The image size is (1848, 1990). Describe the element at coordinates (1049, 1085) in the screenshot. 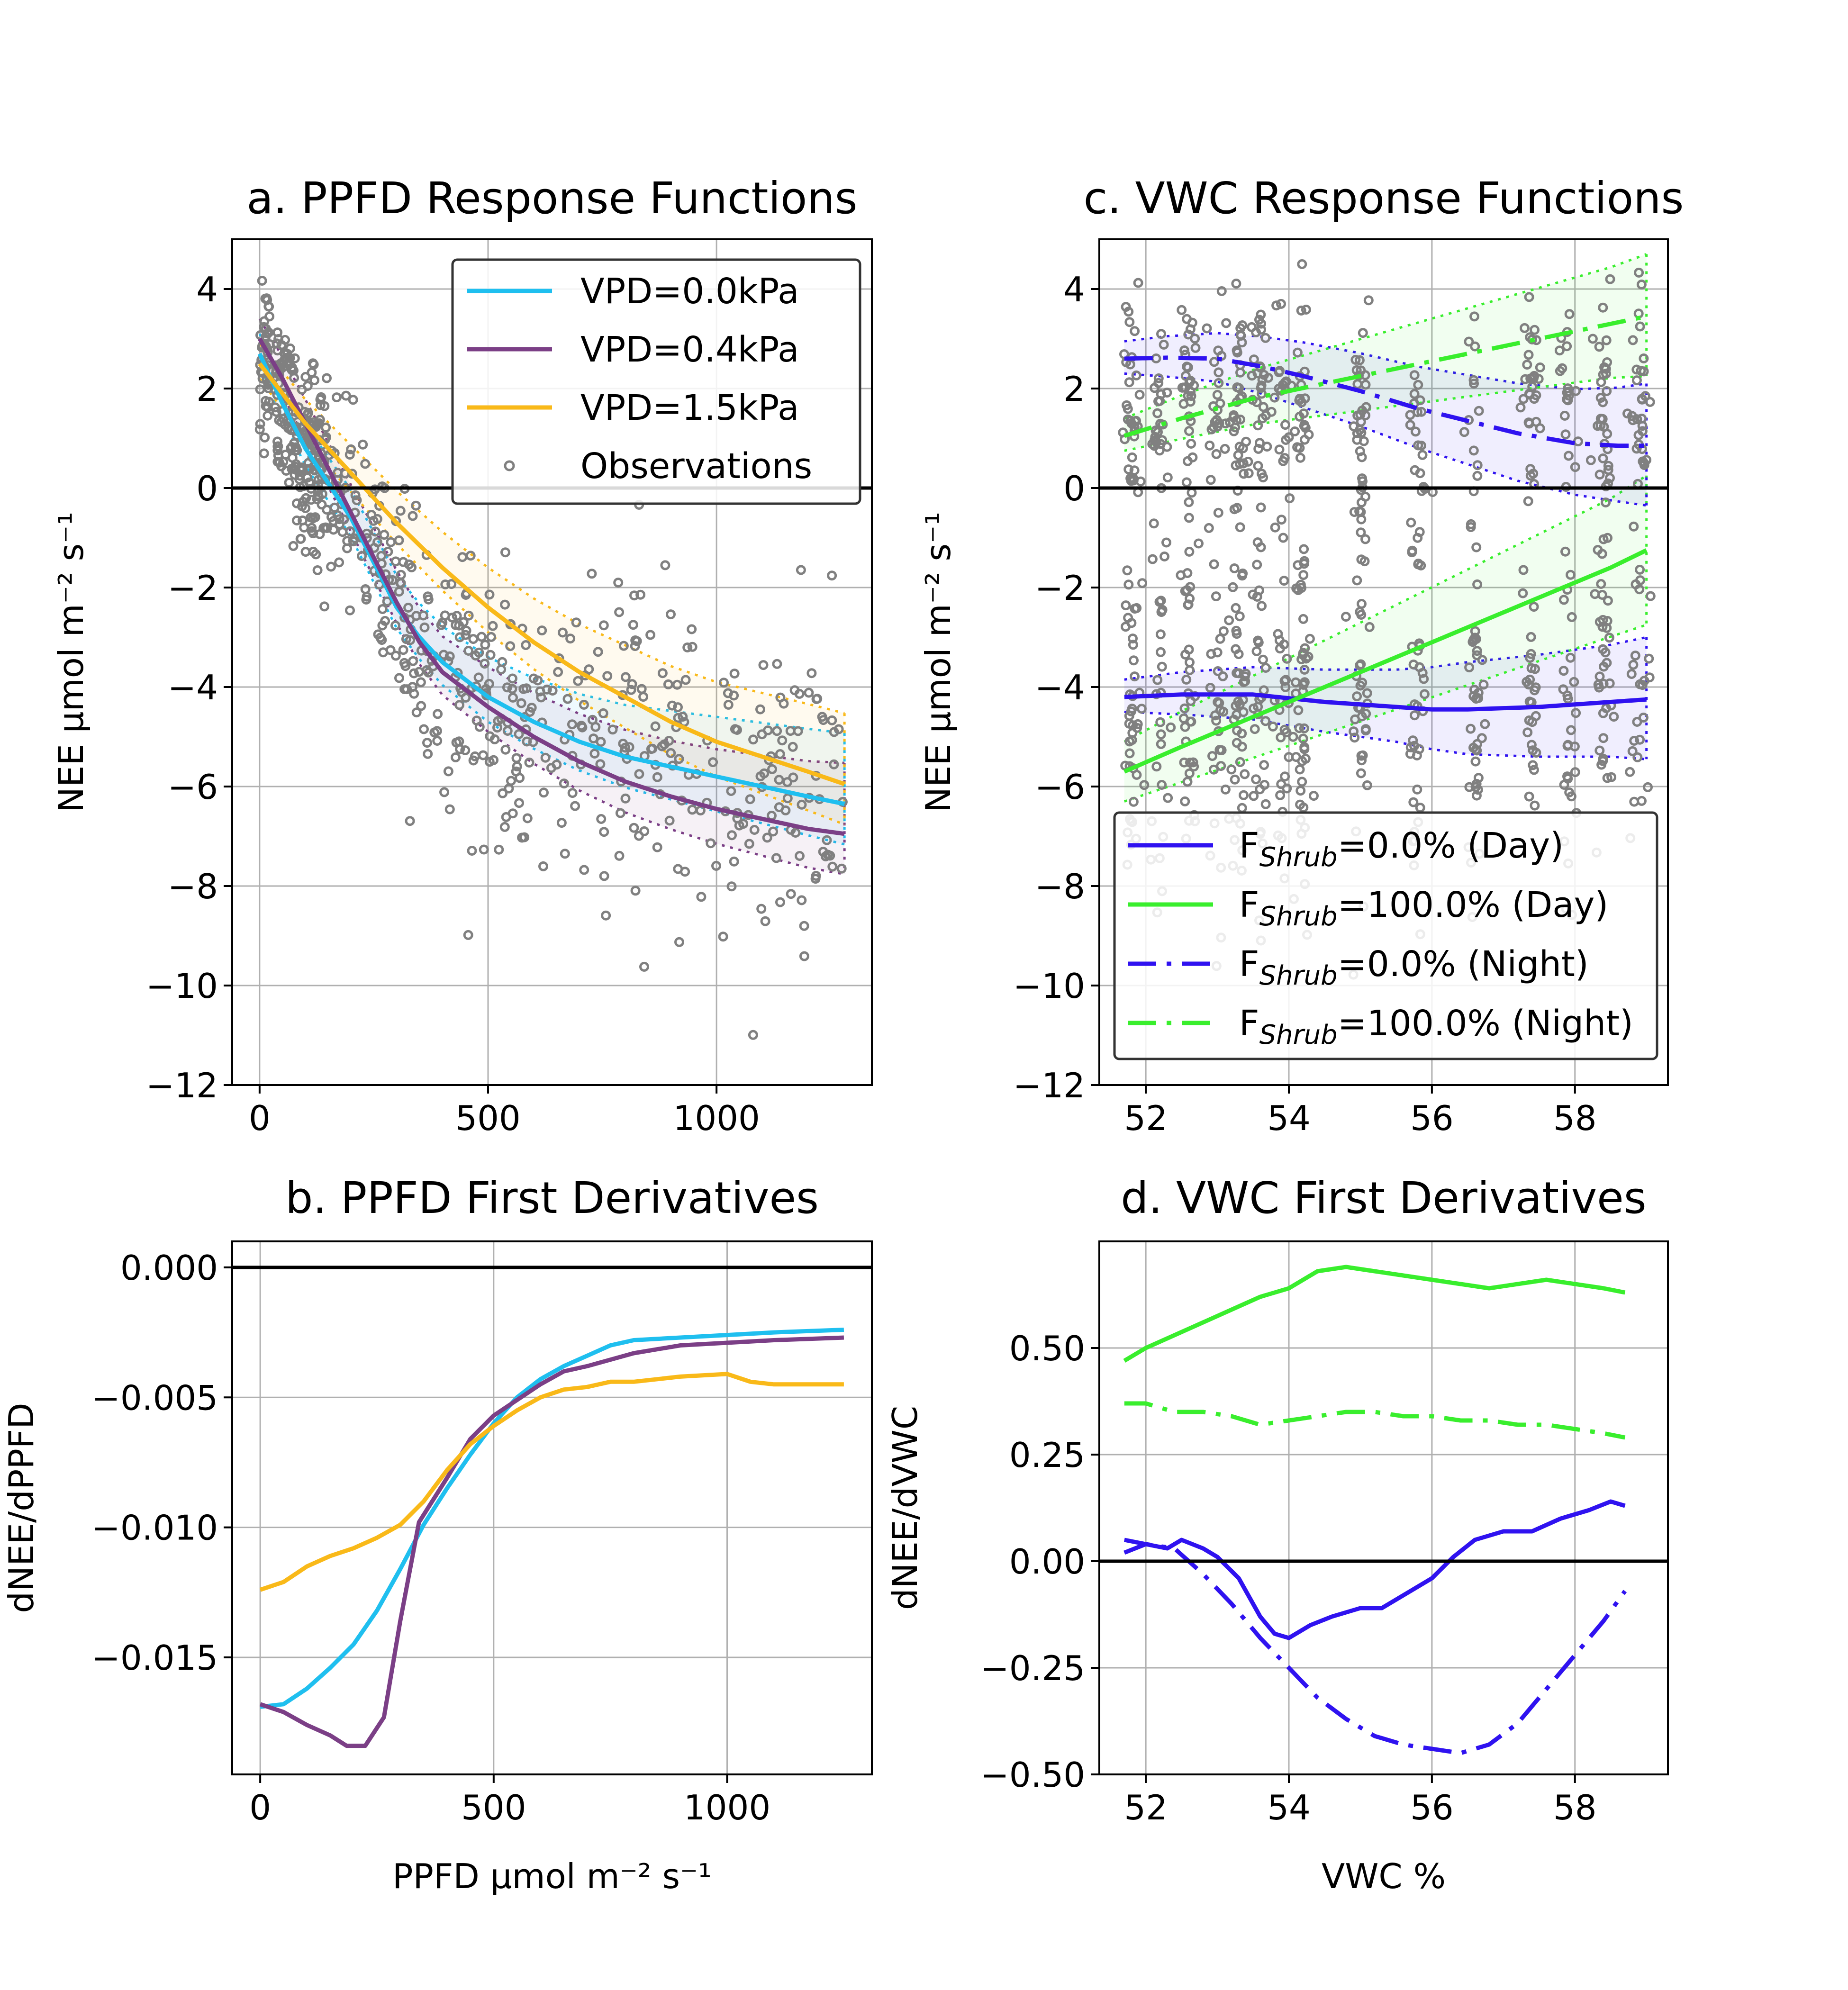

I see `y-tick-label: −12` at that location.